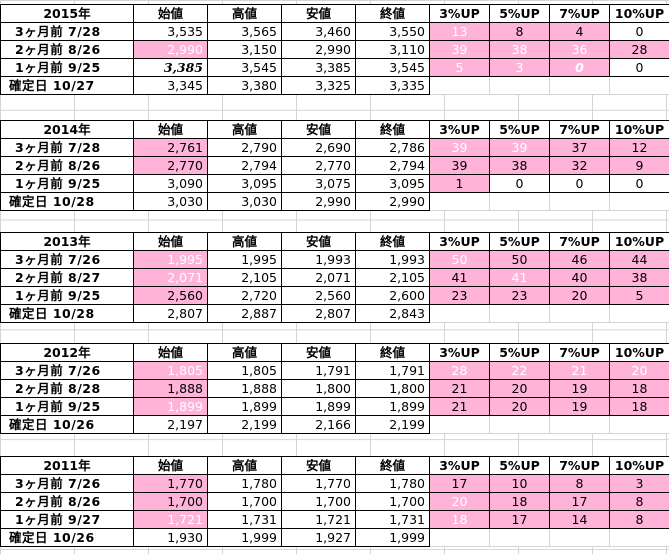 The image size is (669, 554). I want to click on row-label: 確定日 10/27, so click(67, 85).